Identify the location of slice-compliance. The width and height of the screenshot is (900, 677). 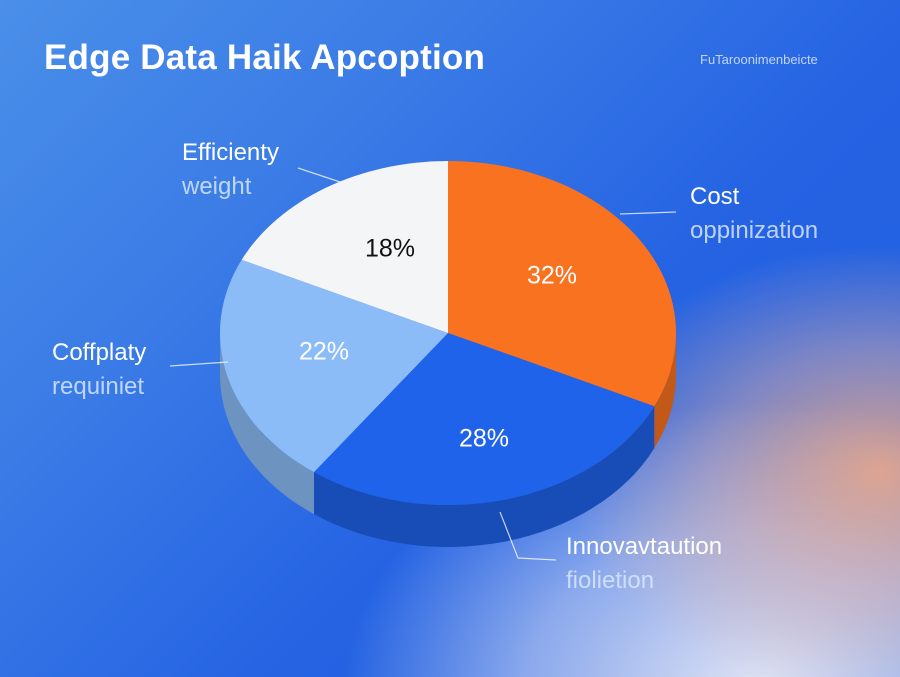
(333, 366).